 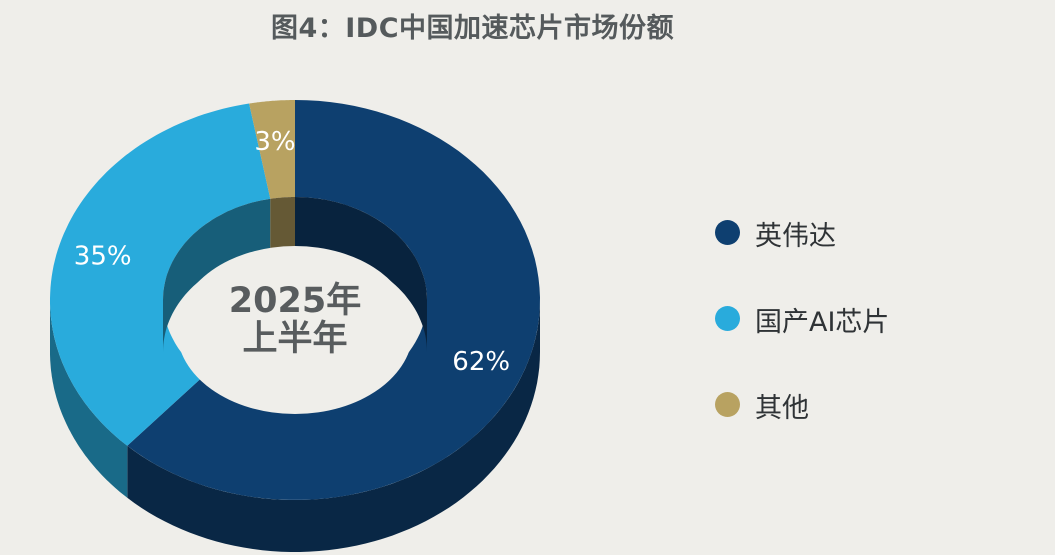 I want to click on legend-swatch-nvidia, so click(x=727, y=232).